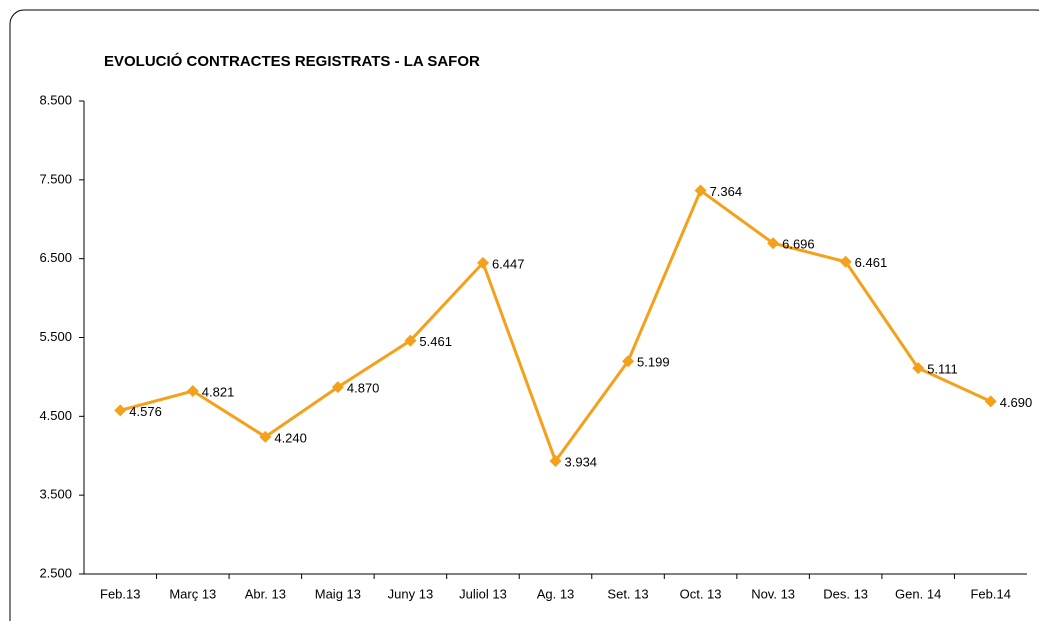 The image size is (1039, 621). What do you see at coordinates (701, 593) in the screenshot?
I see `x-tick-label: Oct. 13` at bounding box center [701, 593].